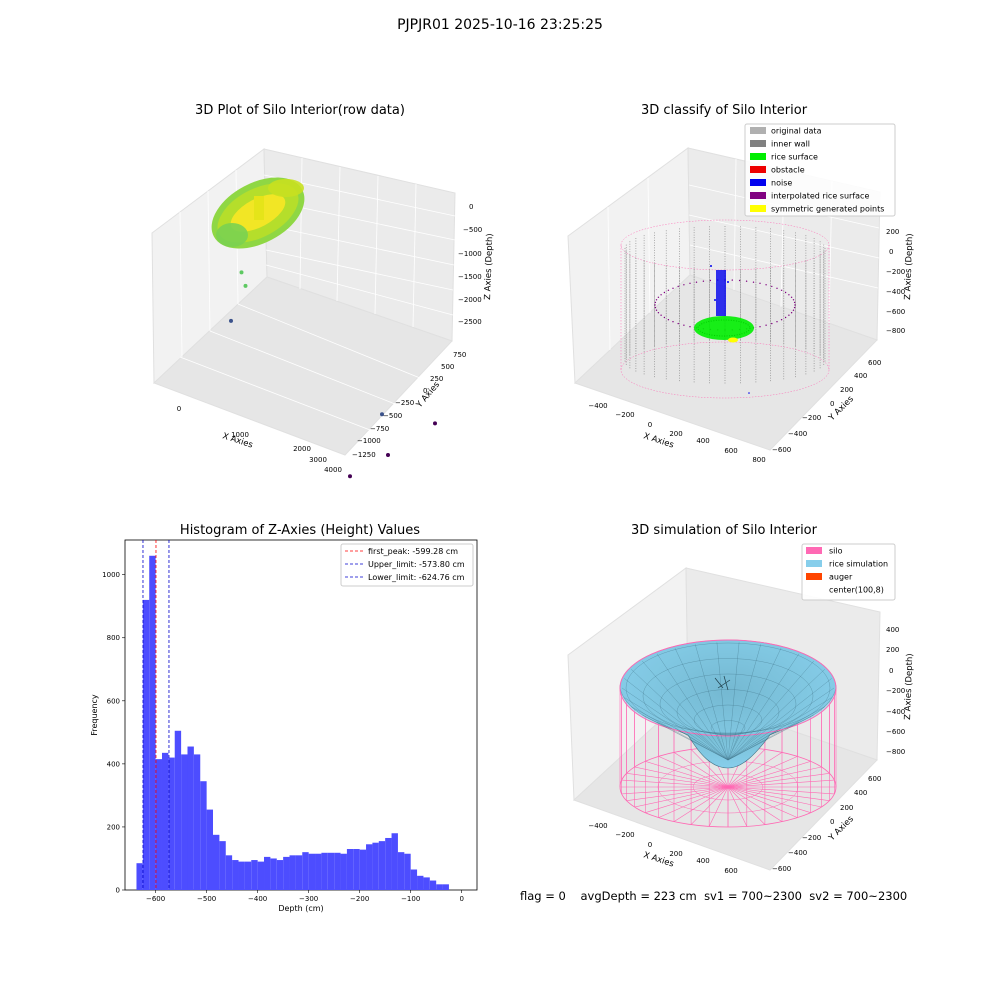  I want to click on x-tick-label: −100, so click(410, 899).